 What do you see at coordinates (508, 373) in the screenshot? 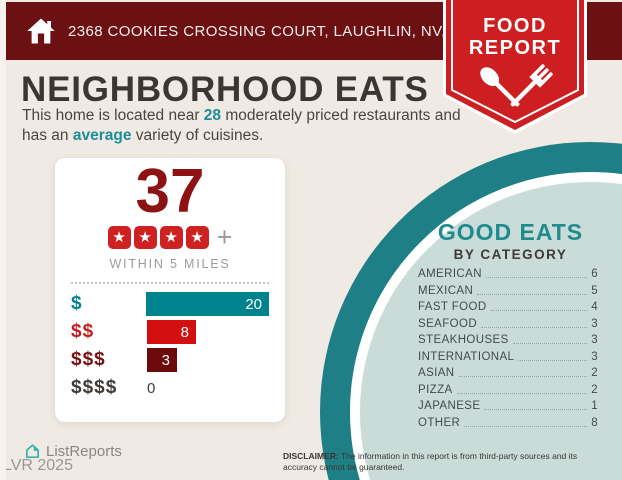
I see `category-row: ASIAN 2` at bounding box center [508, 373].